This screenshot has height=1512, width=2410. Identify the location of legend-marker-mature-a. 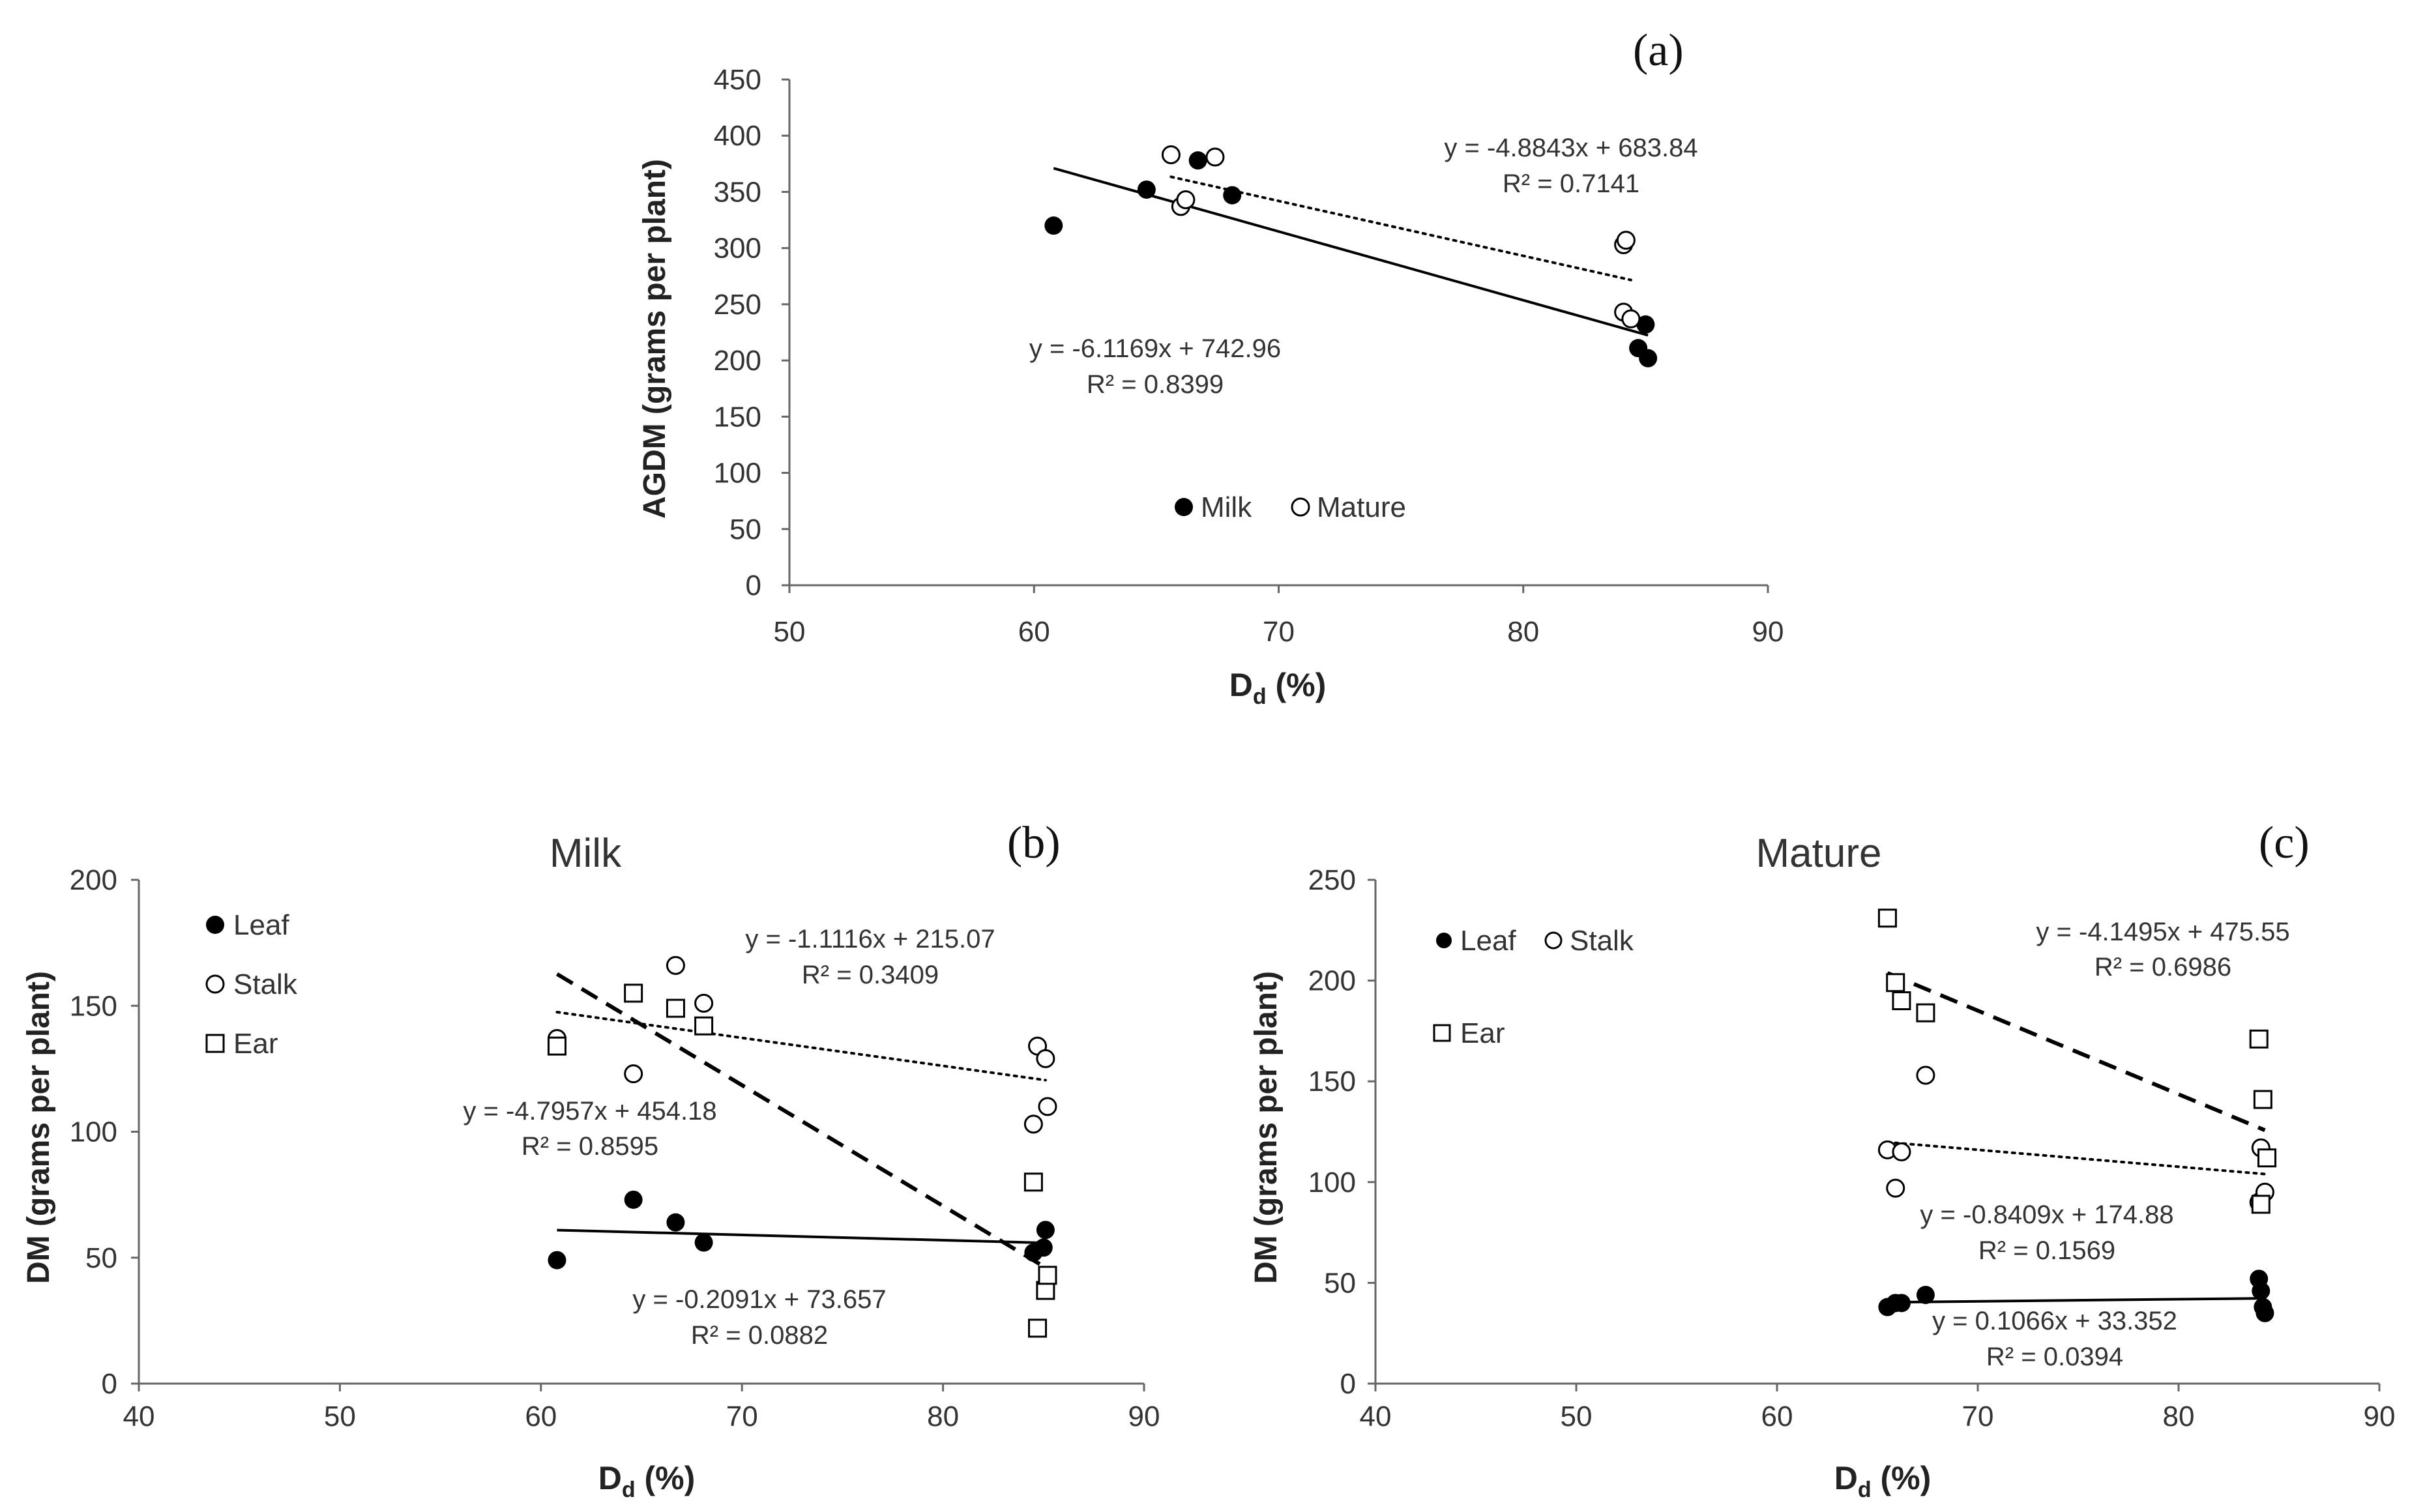
(1300, 507).